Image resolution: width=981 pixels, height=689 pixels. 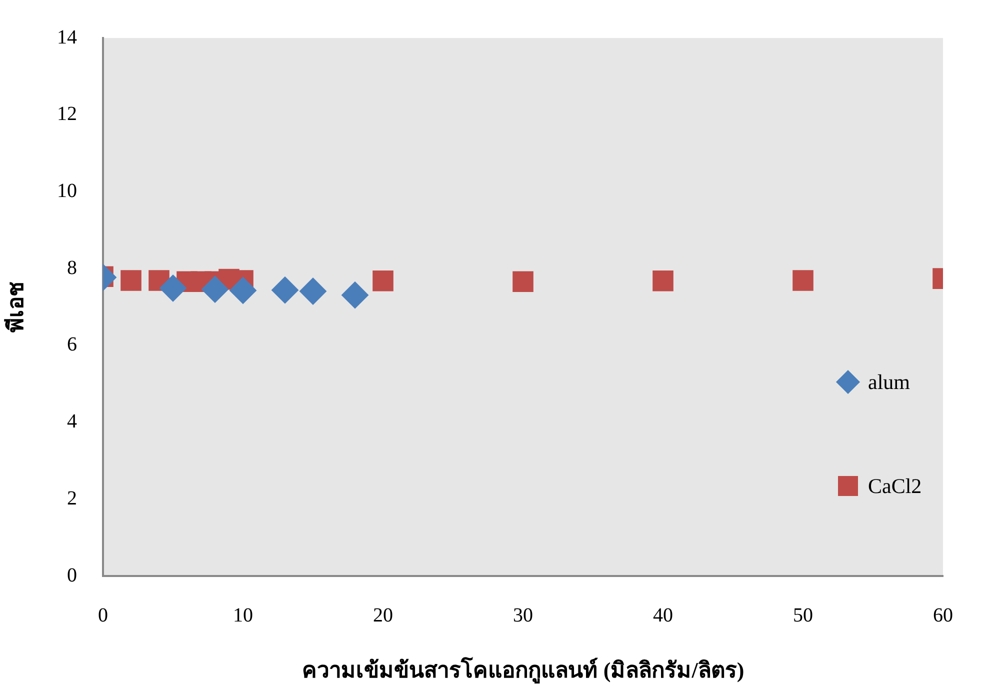 I want to click on y-tick-label: 2, so click(x=72, y=498).